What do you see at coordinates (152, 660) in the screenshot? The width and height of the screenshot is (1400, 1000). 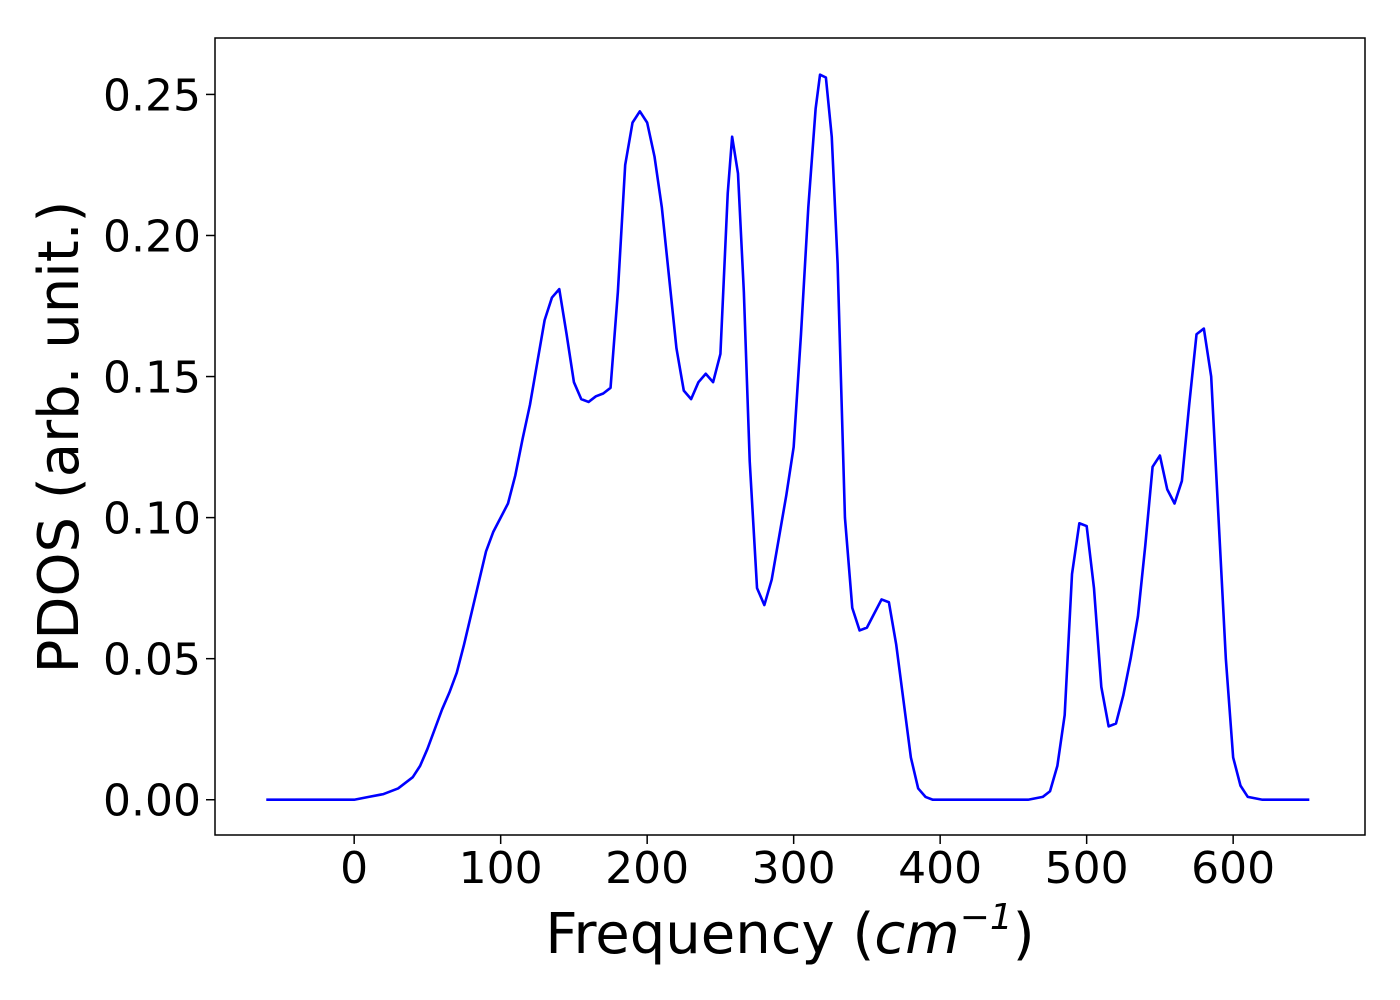 I see `y-tick-label: 0.05` at bounding box center [152, 660].